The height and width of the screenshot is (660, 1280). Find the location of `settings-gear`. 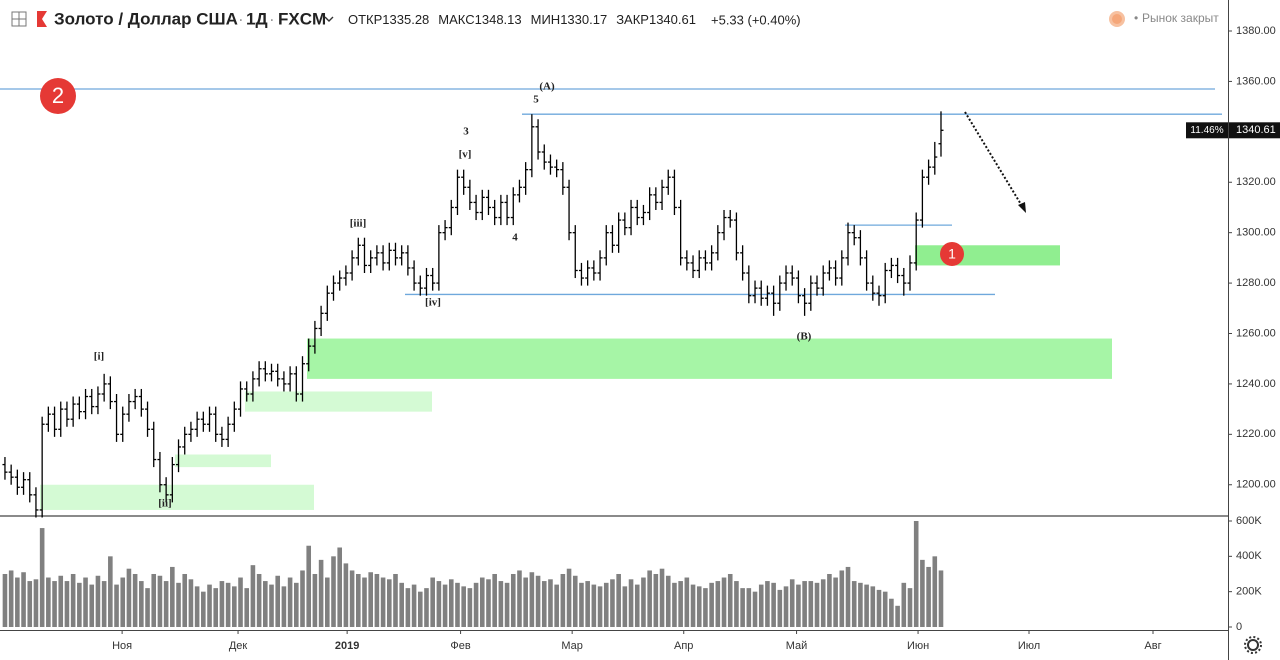

settings-gear is located at coordinates (1253, 645).